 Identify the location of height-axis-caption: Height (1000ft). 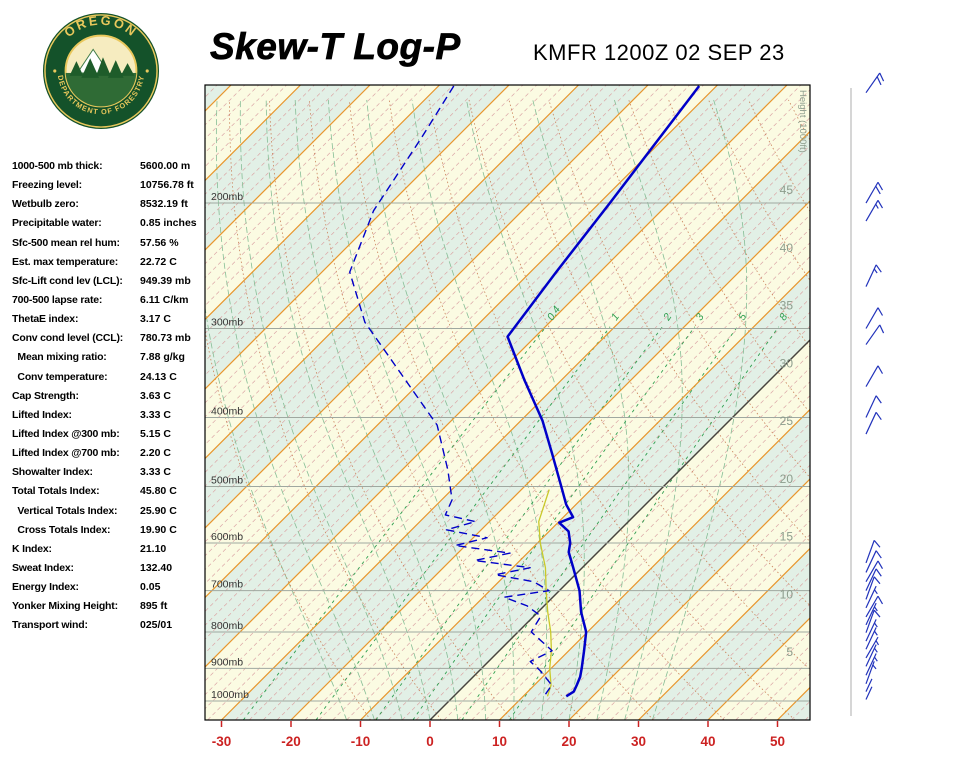
(802, 121).